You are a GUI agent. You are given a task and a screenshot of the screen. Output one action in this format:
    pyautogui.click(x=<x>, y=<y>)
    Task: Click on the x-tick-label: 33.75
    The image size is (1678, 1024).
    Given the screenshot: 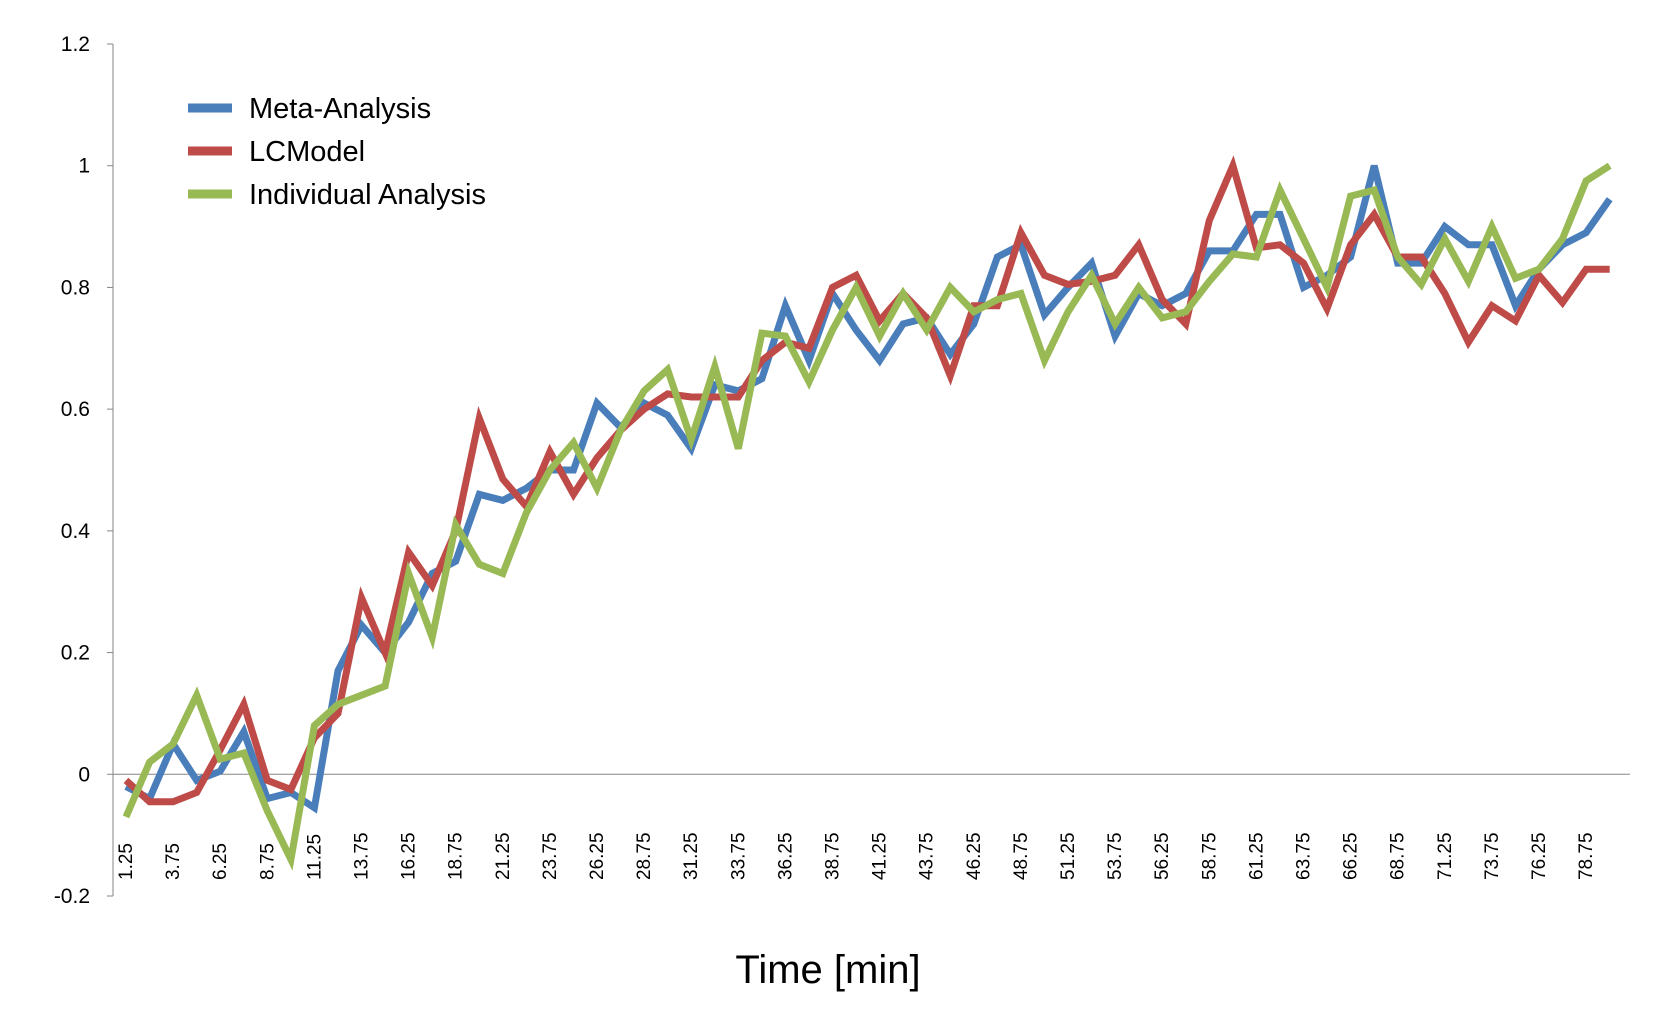 What is the action you would take?
    pyautogui.click(x=738, y=856)
    